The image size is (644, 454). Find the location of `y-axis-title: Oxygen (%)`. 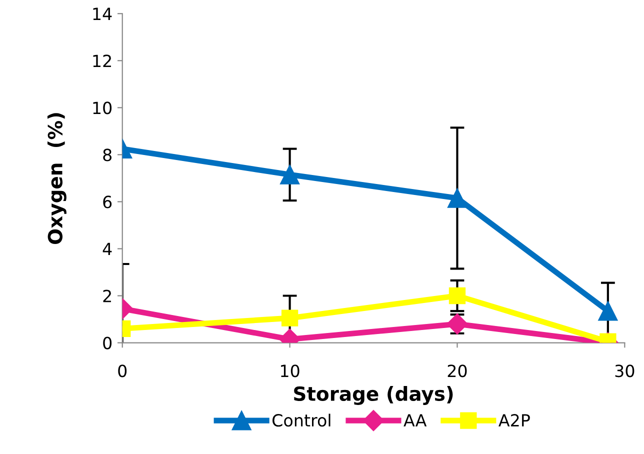

y-axis-title: Oxygen (%) is located at coordinates (56, 178).